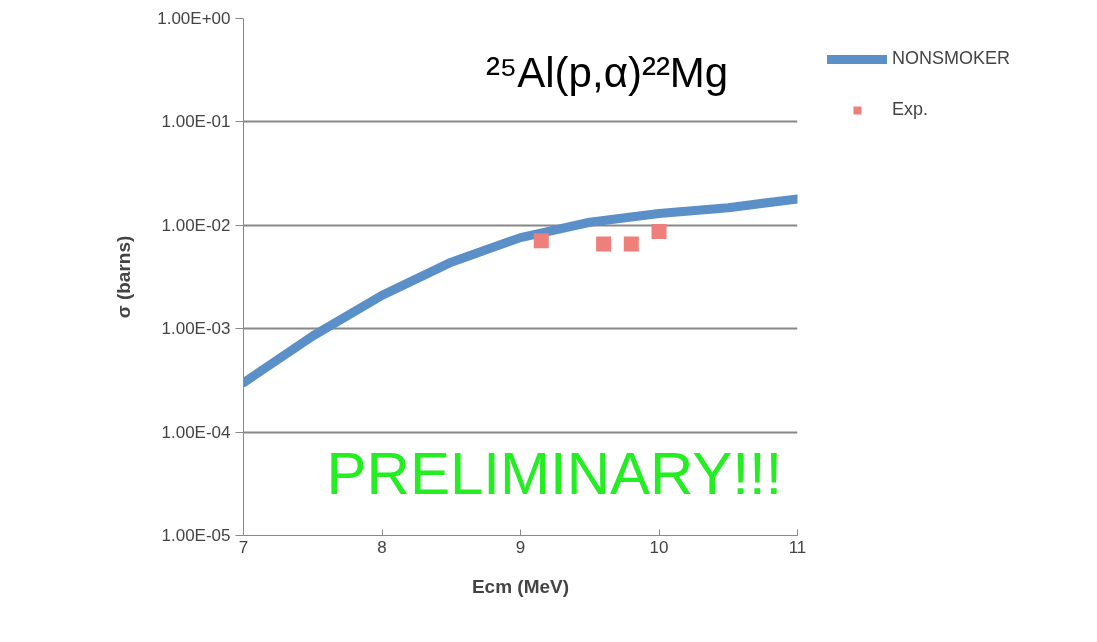 The height and width of the screenshot is (642, 1097). I want to click on x-tick-label: 11, so click(797, 547).